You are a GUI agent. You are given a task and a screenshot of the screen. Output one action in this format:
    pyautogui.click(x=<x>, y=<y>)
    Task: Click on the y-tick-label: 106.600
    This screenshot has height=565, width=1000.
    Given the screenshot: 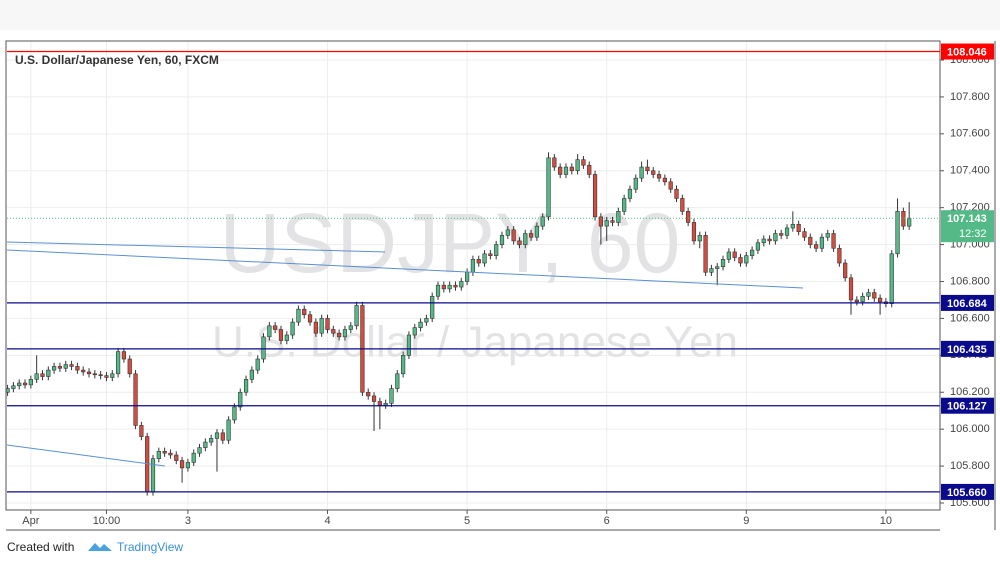 What is the action you would take?
    pyautogui.click(x=970, y=318)
    